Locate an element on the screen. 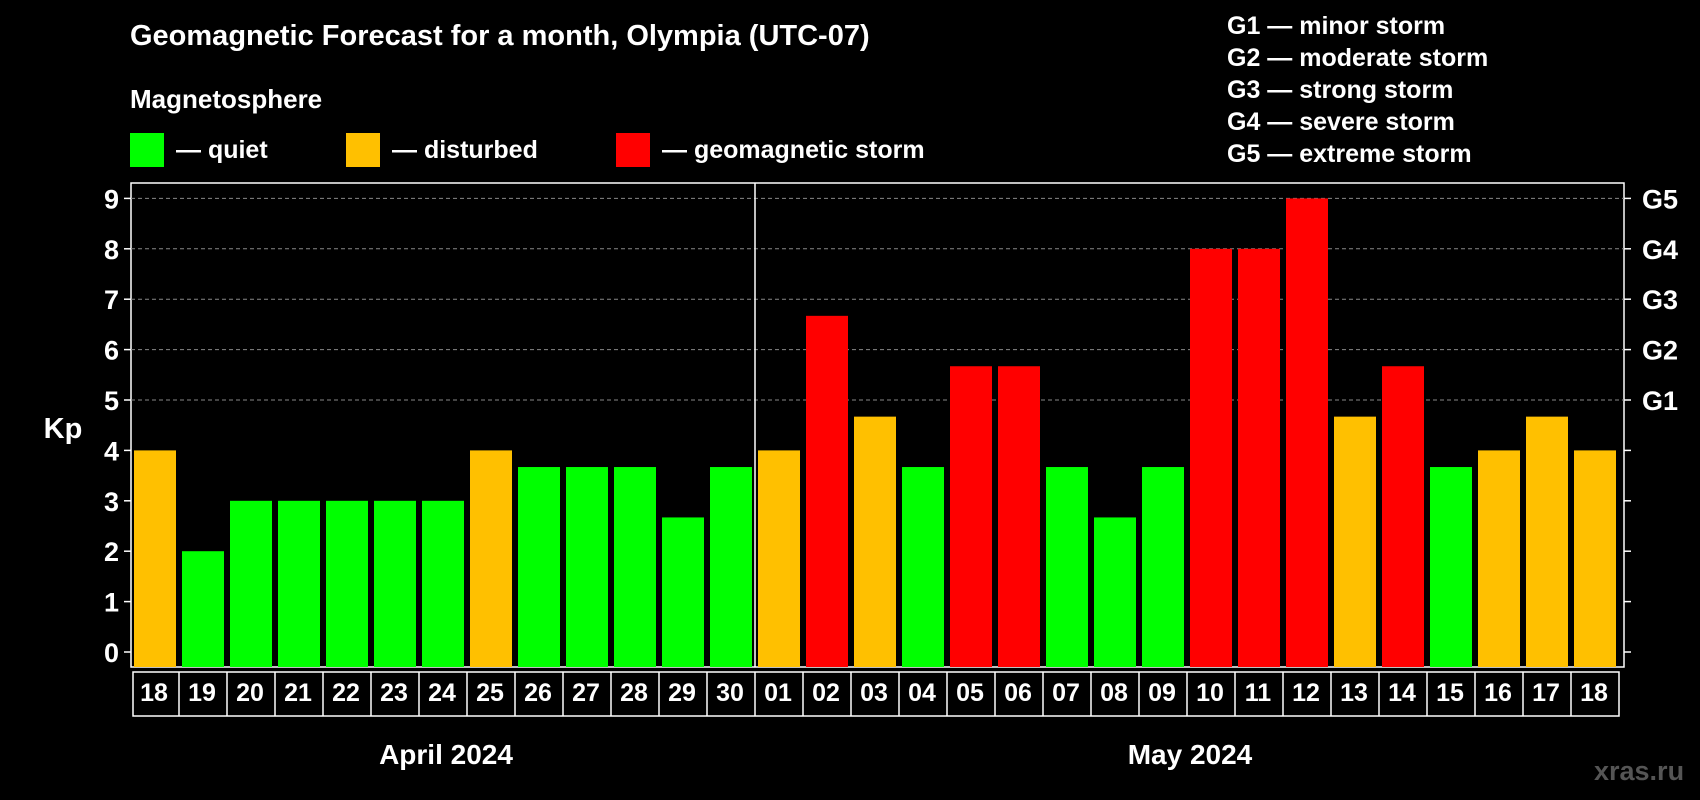  x-tick-label: 27 is located at coordinates (586, 693).